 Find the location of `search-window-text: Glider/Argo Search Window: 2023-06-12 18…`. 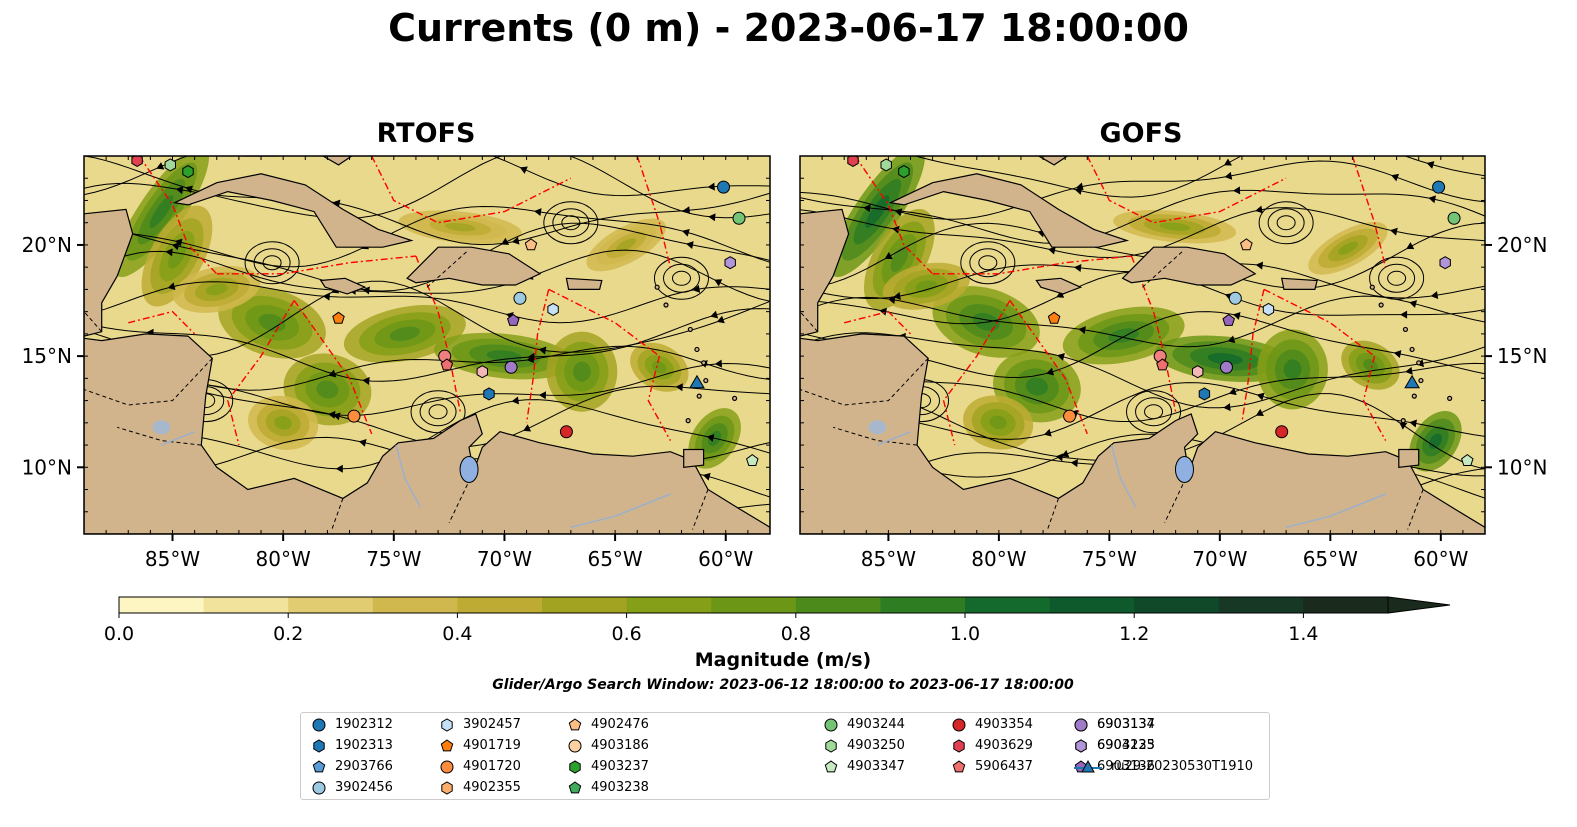

search-window-text: Glider/Argo Search Window: 2023-06-12 18… is located at coordinates (783, 685).